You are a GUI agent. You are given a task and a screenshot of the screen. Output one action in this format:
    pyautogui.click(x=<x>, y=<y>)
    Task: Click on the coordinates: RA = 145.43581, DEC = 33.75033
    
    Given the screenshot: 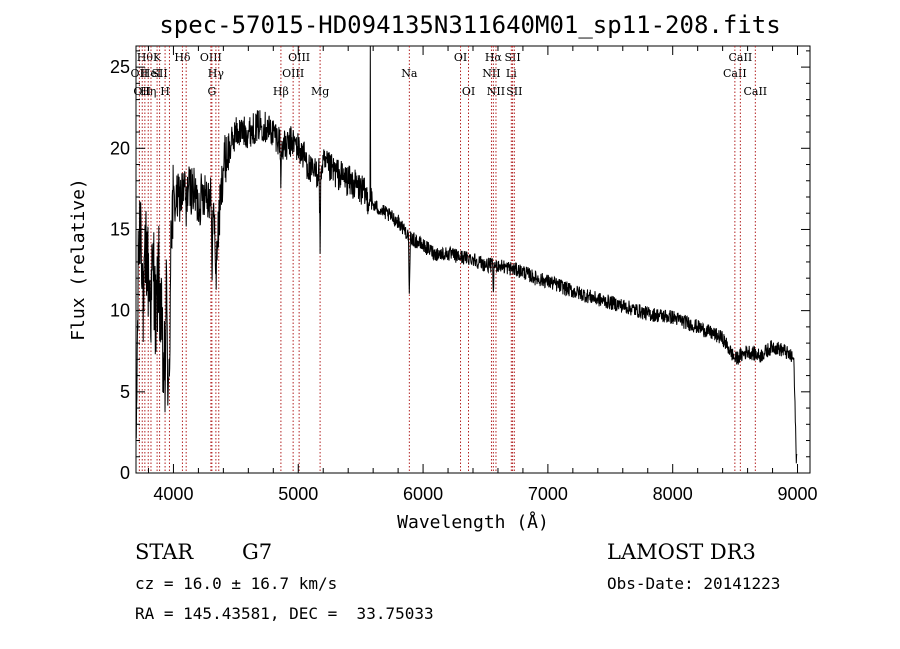 What is the action you would take?
    pyautogui.click(x=284, y=613)
    